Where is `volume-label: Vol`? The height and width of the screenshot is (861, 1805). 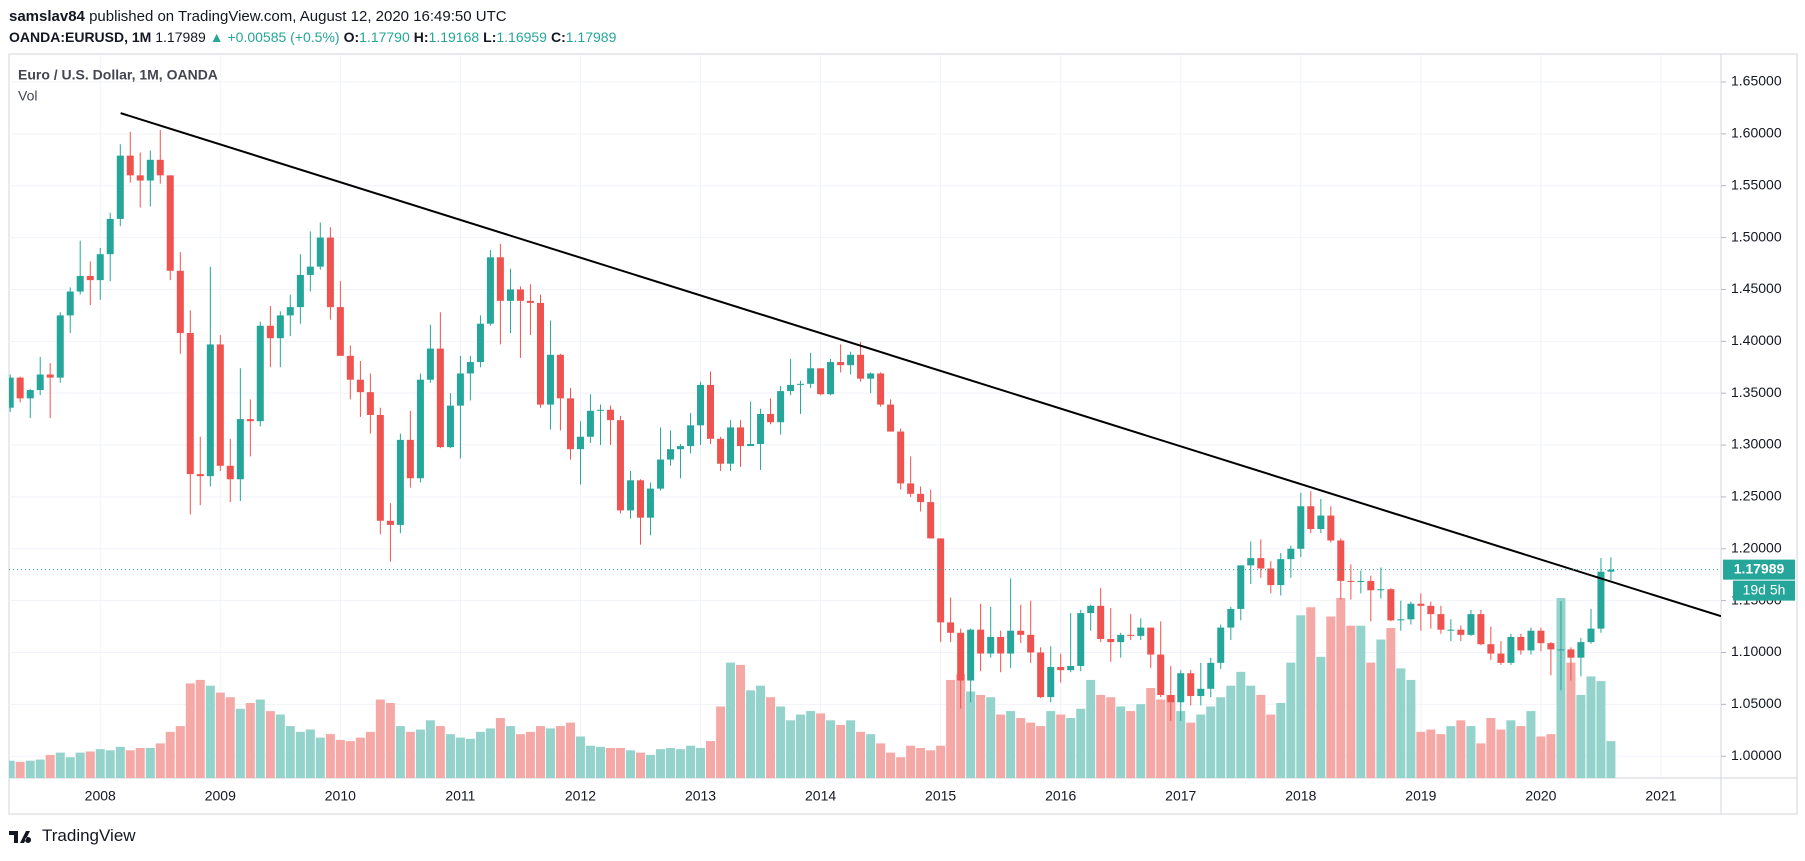 volume-label: Vol is located at coordinates (27, 96).